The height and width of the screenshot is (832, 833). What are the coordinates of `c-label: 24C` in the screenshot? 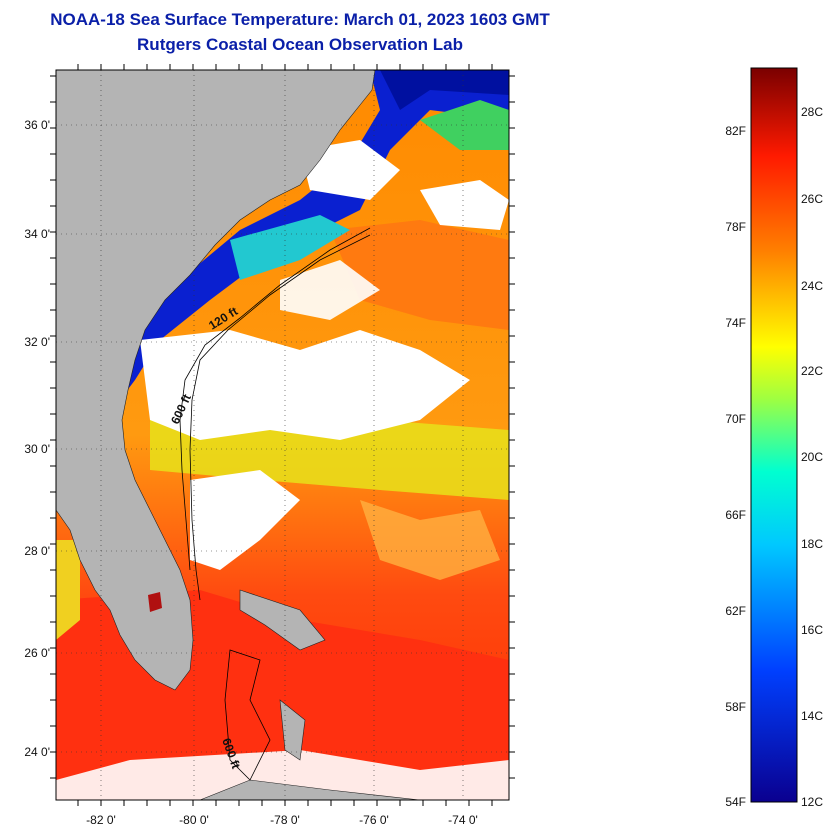 It's located at (812, 286).